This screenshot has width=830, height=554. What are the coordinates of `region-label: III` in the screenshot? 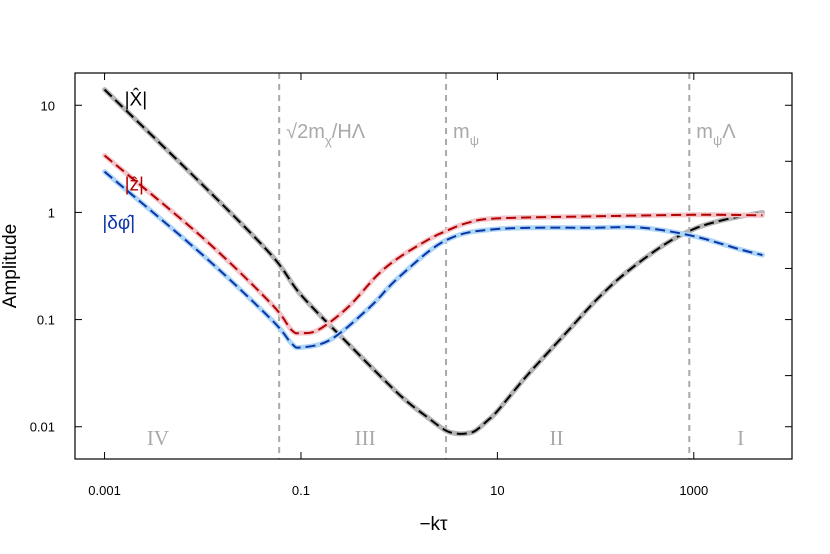 It's located at (365, 438).